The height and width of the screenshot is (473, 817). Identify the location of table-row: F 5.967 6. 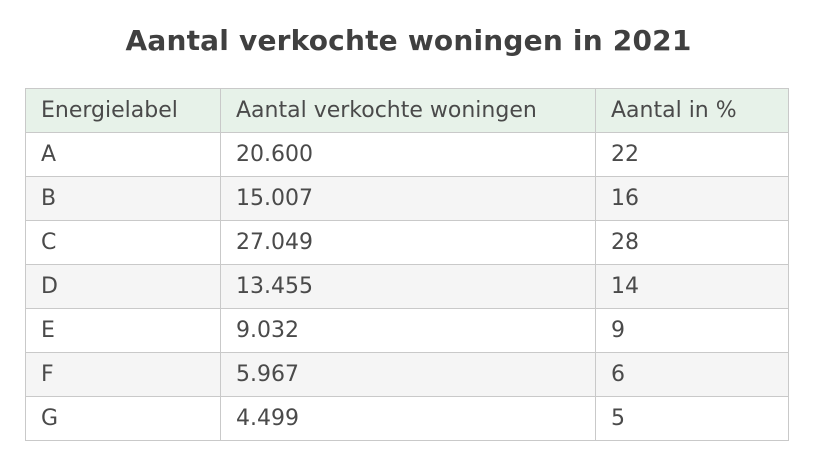
(407, 374).